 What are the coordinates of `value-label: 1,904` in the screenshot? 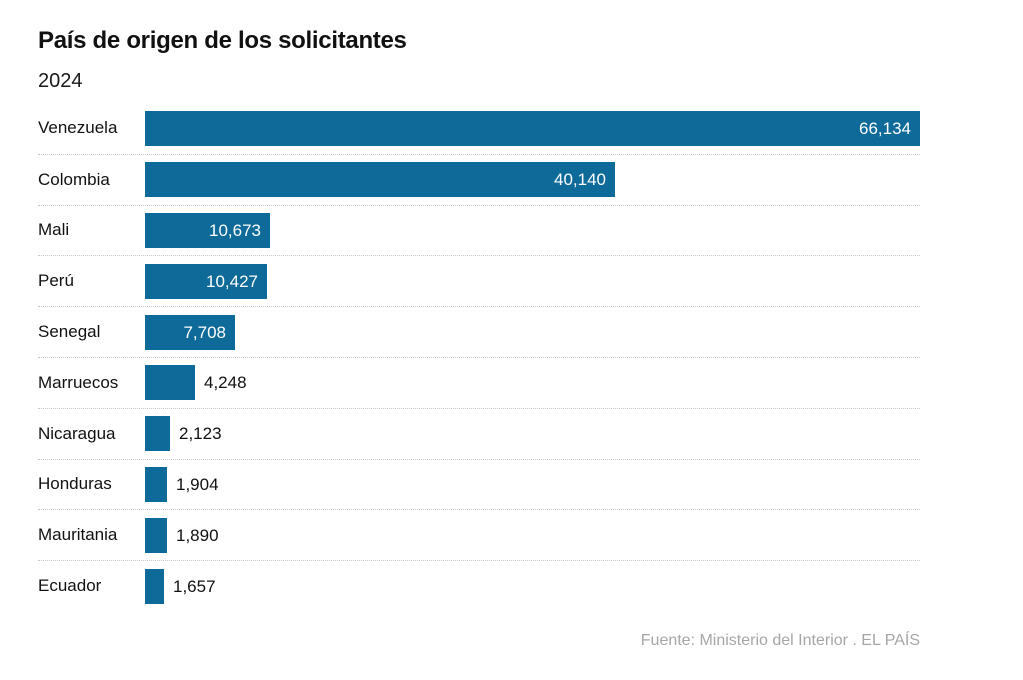 It's located at (197, 484).